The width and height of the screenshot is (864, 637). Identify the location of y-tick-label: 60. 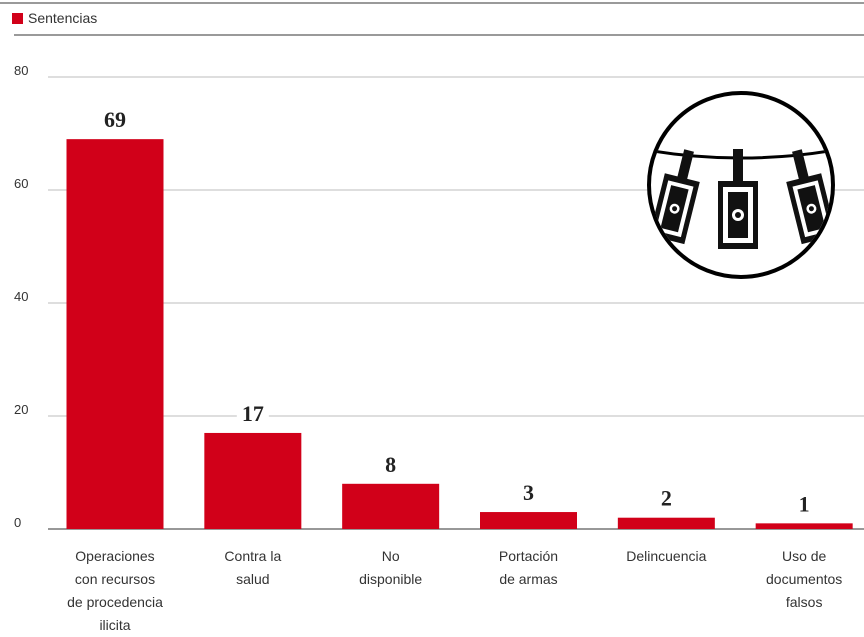
(21, 183).